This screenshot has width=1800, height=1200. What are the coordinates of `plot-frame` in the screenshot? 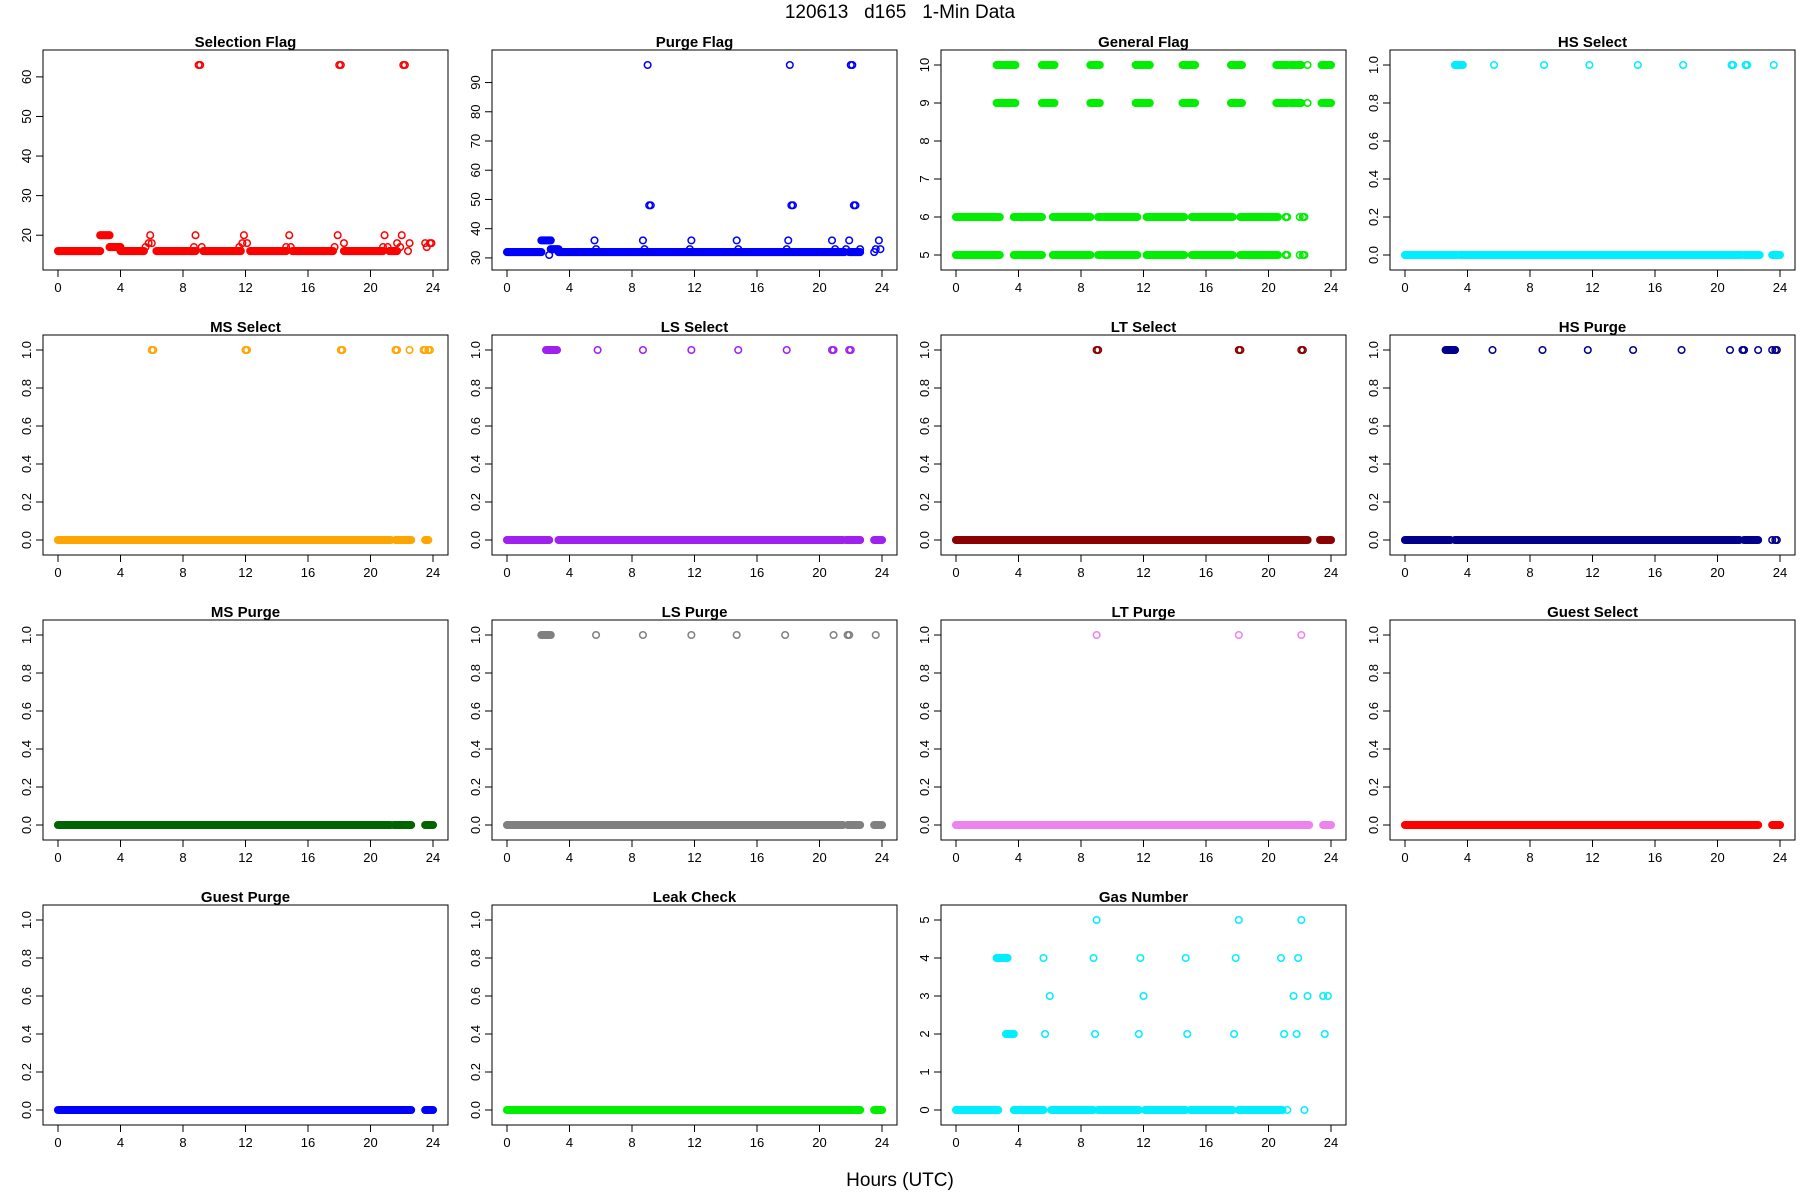 It's located at (1143, 160).